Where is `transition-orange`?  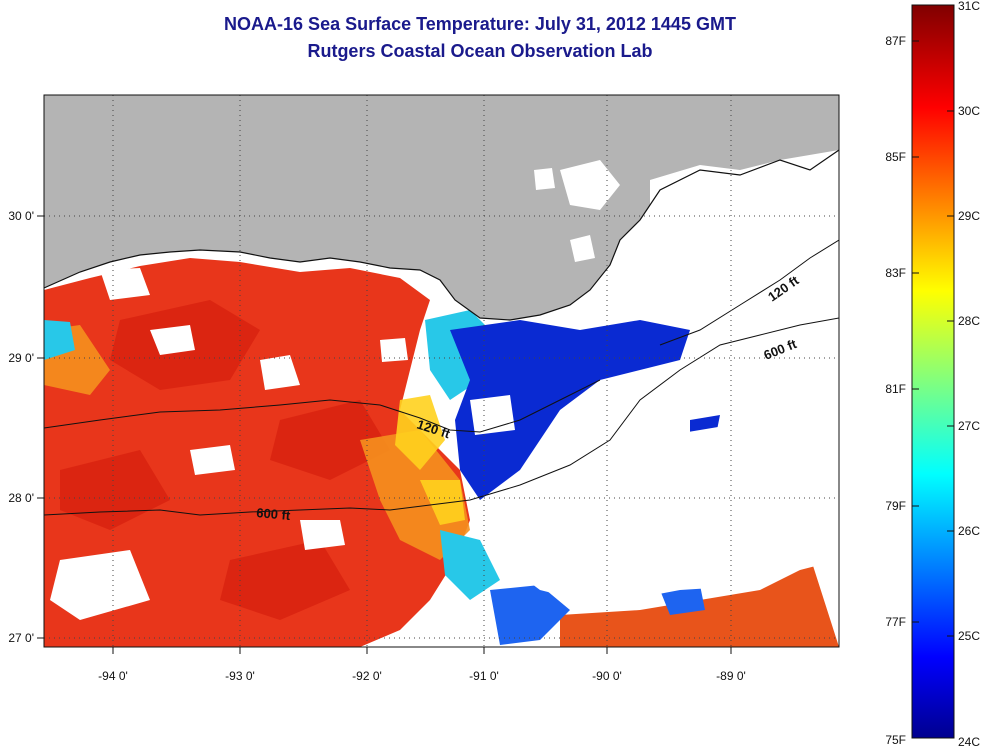 transition-orange is located at coordinates (257, 442).